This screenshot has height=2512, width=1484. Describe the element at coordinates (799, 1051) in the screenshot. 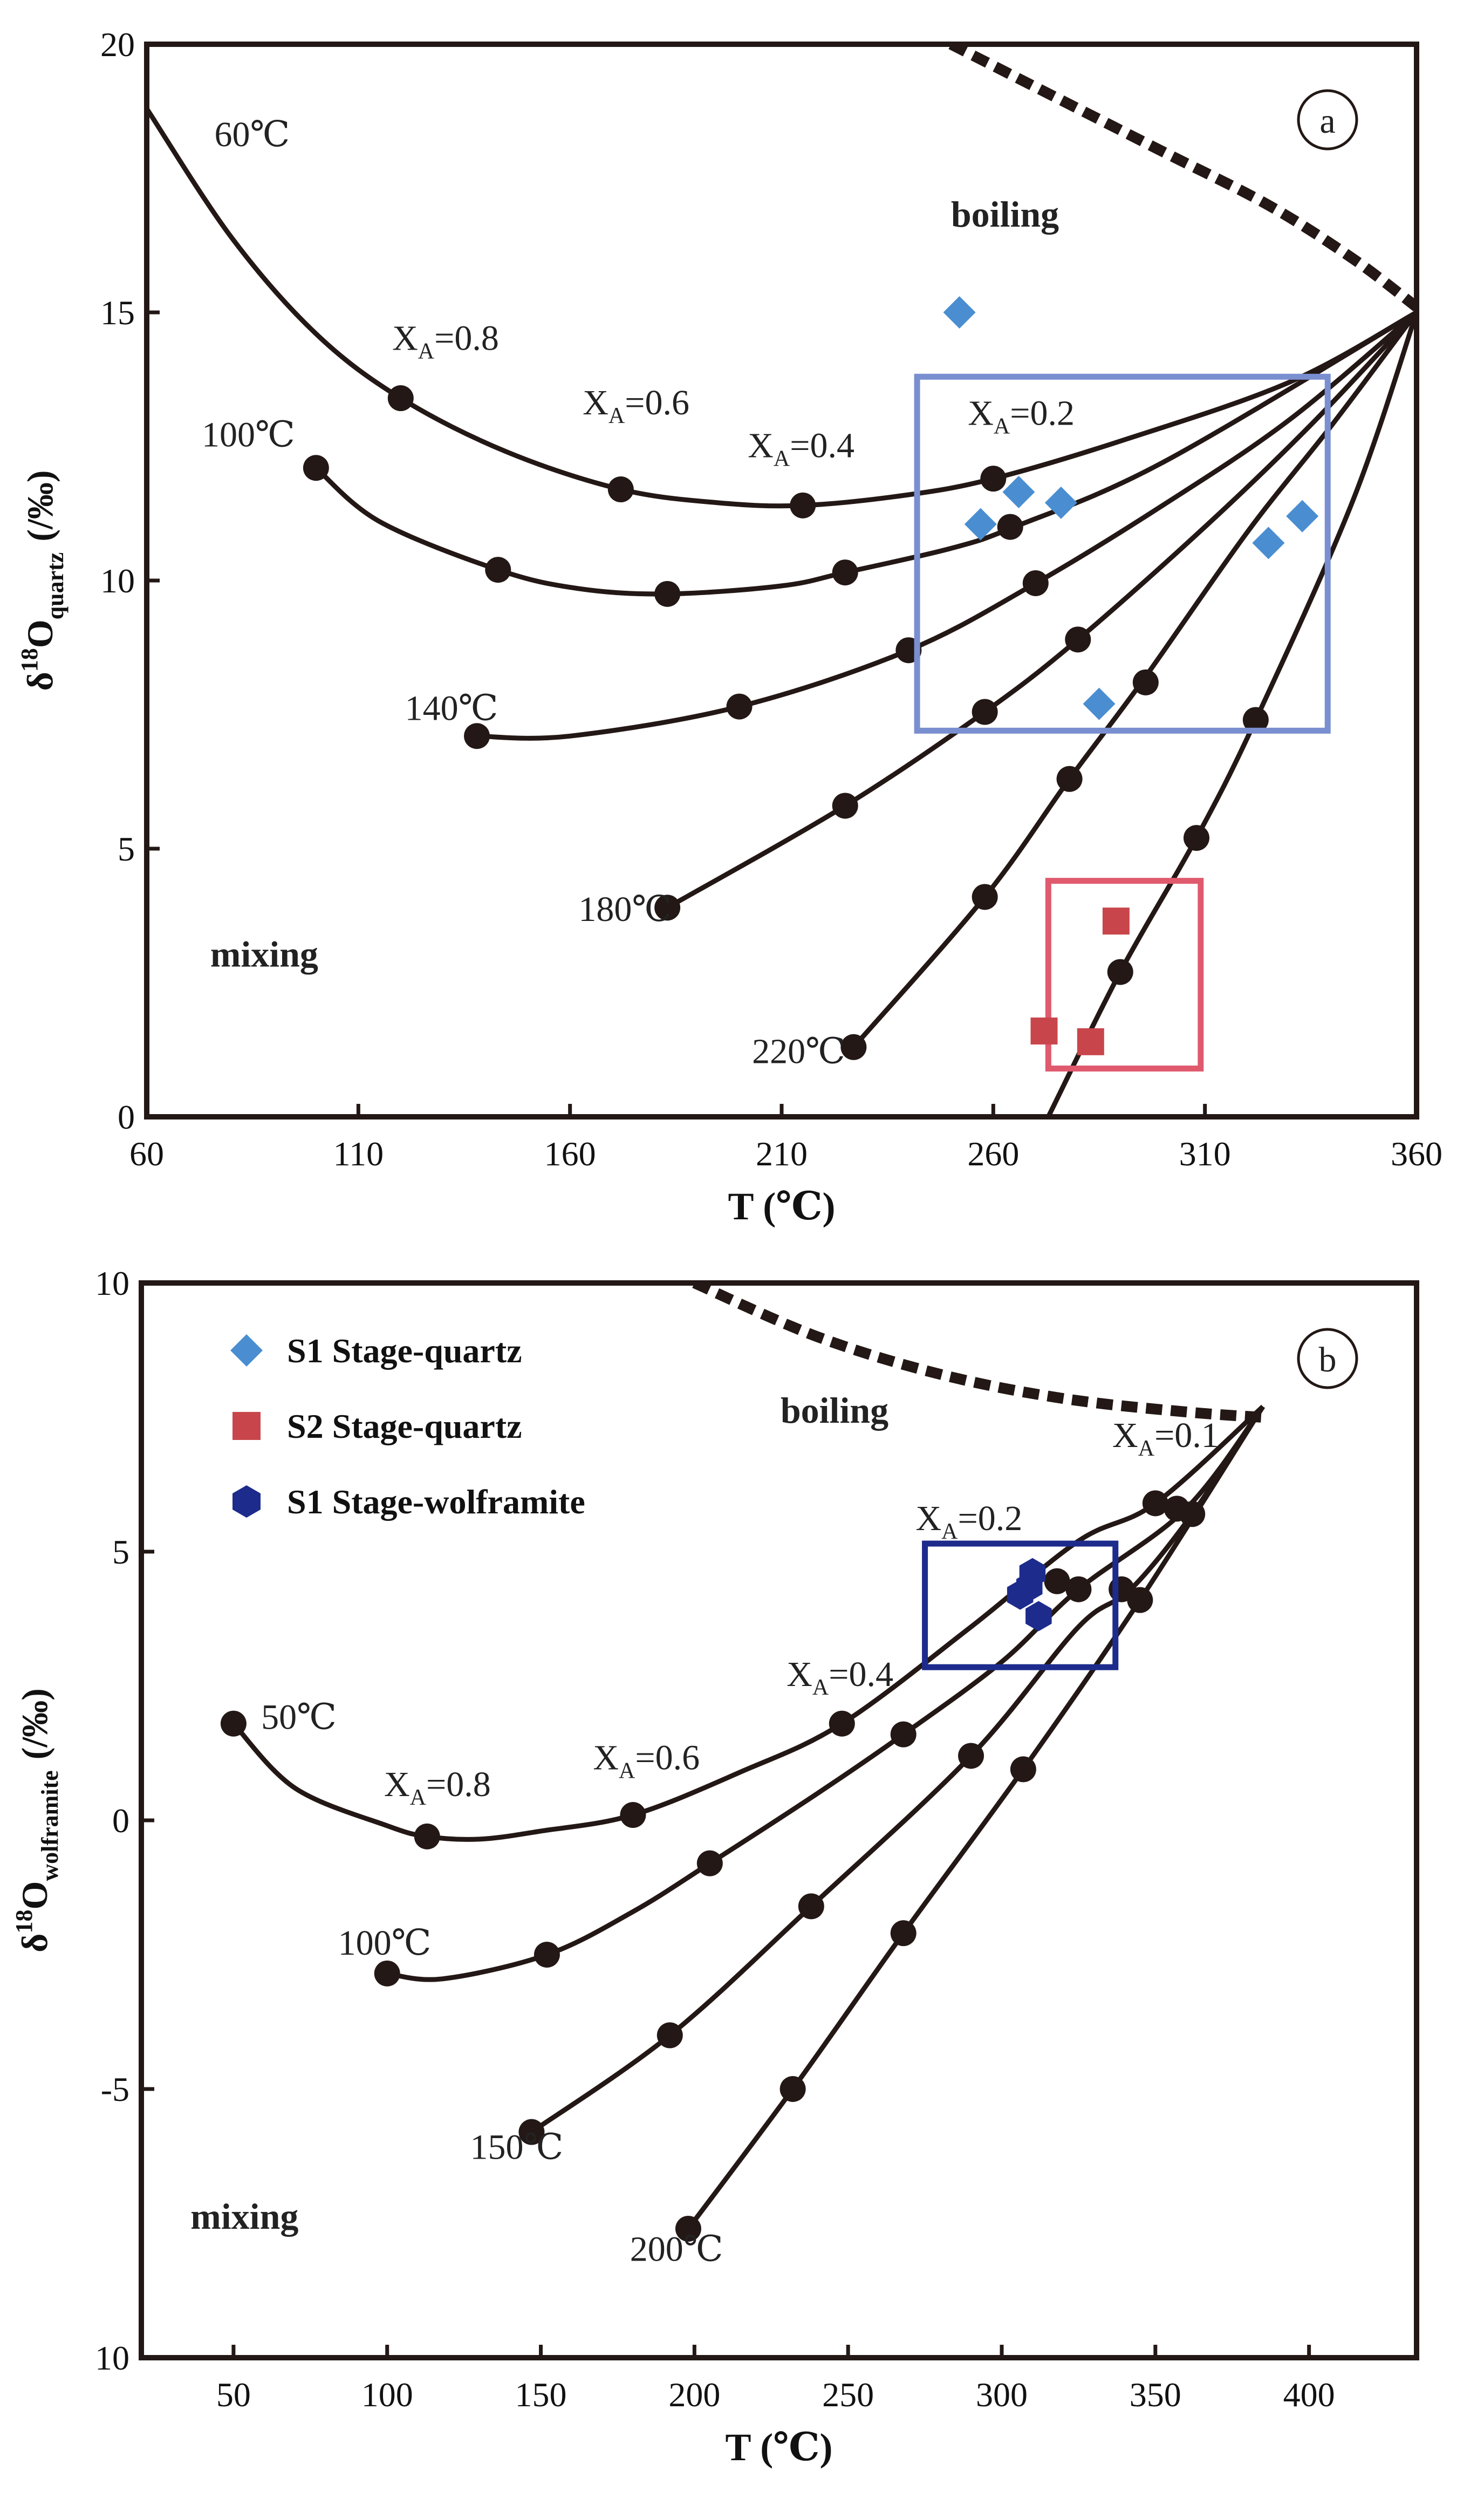

I see `curve-temp-label: 220℃` at that location.